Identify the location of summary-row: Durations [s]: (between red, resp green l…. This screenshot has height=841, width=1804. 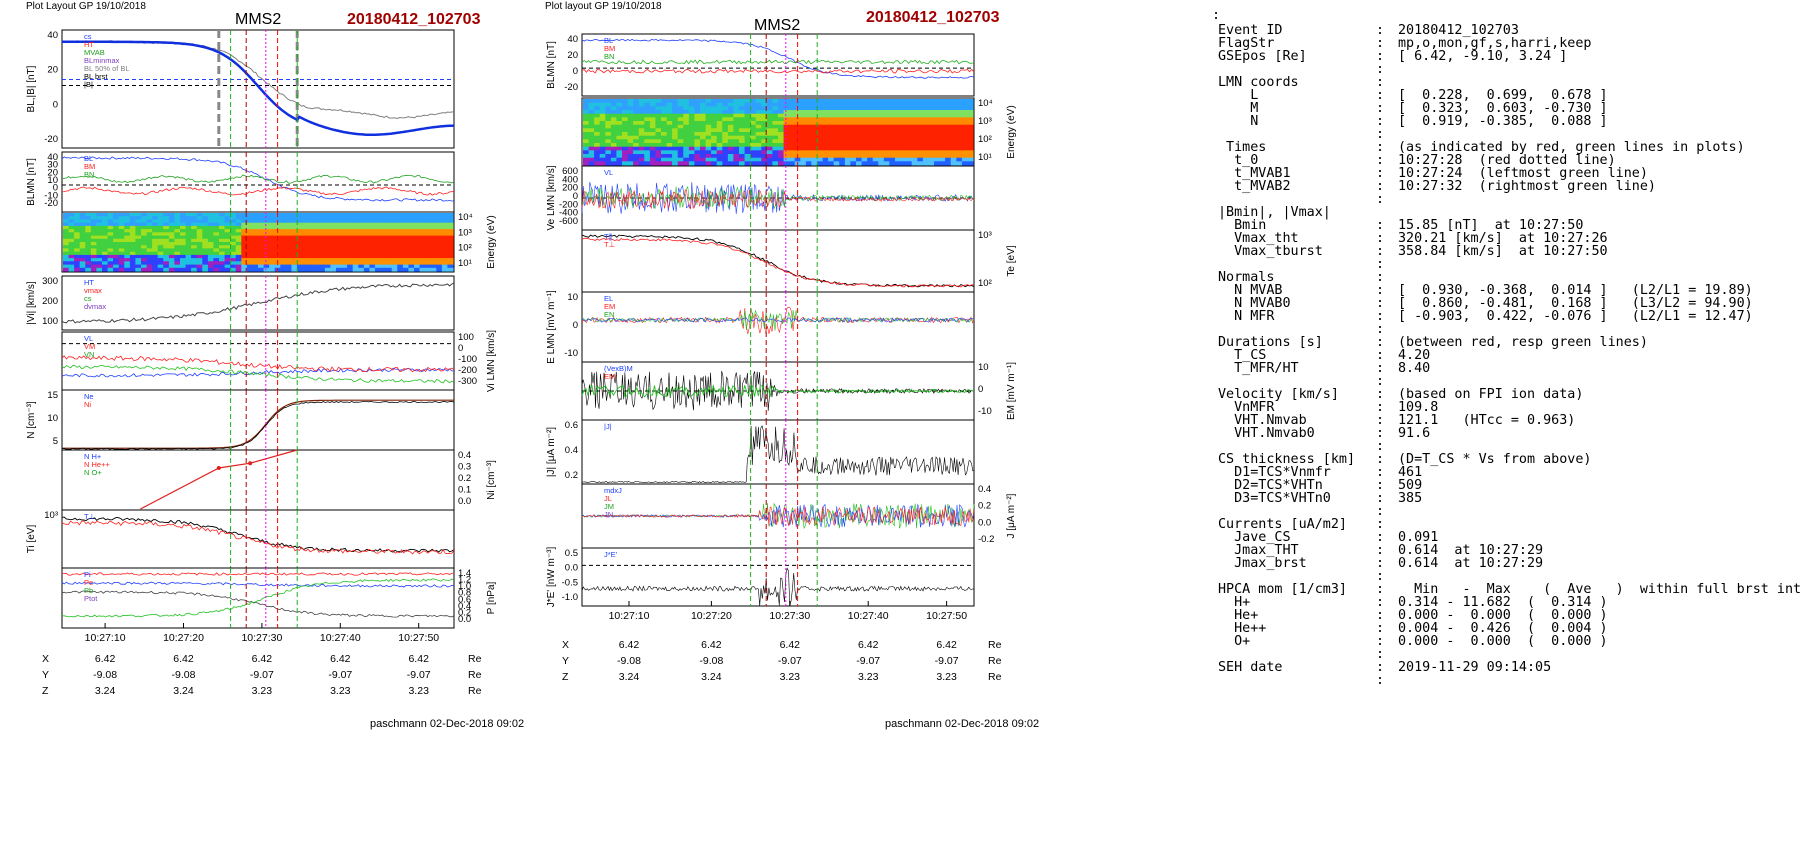
(1433, 342).